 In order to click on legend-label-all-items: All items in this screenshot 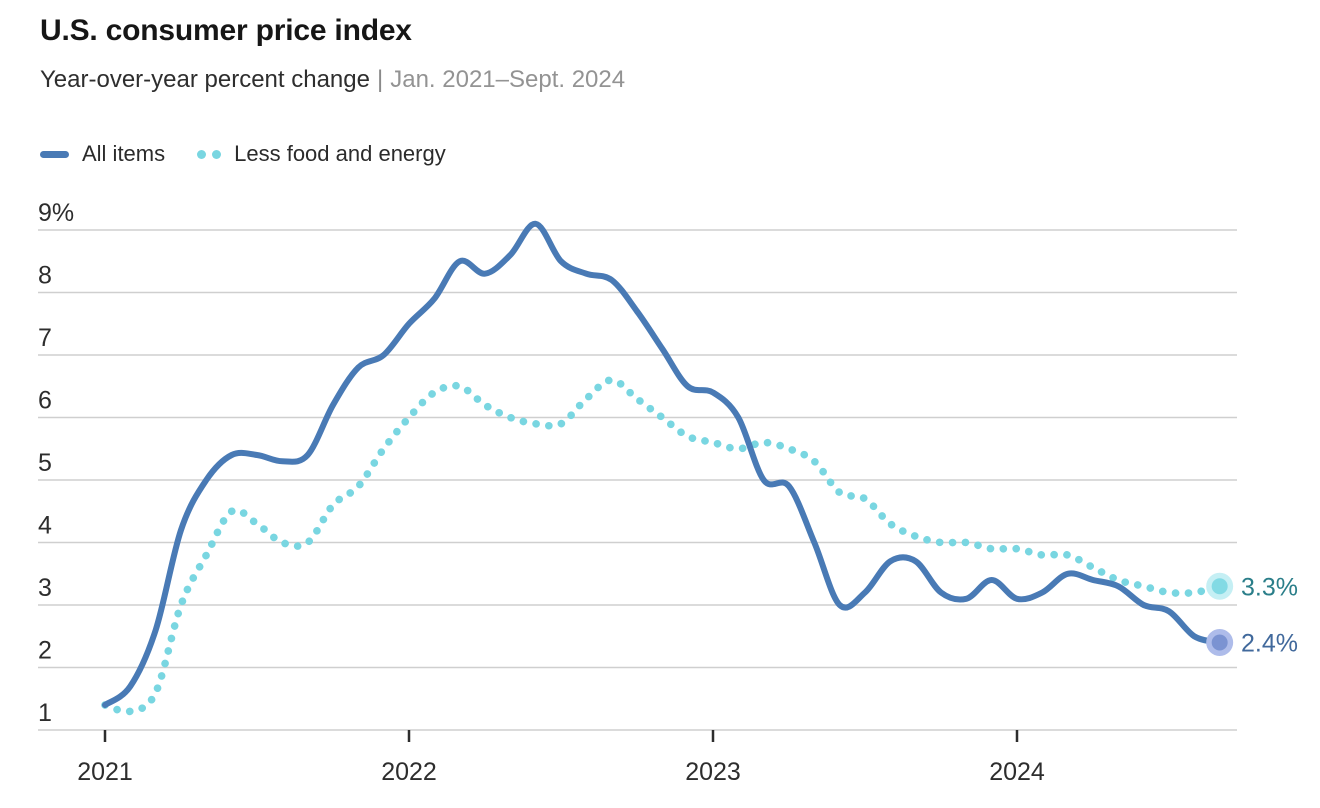, I will do `click(124, 153)`.